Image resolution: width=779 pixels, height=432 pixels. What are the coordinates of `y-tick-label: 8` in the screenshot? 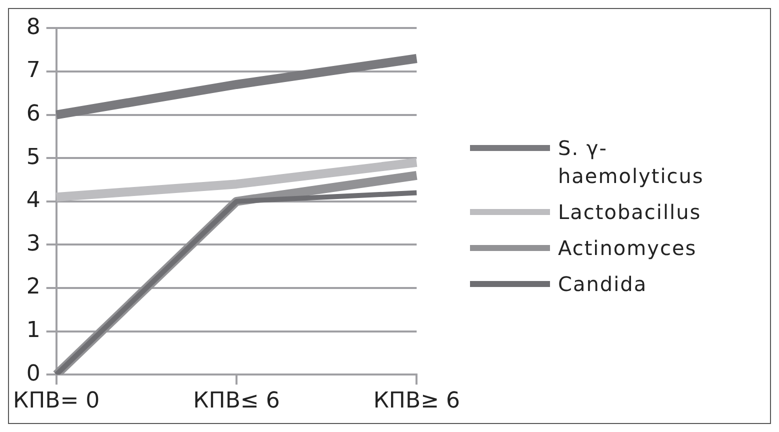 It's located at (33, 27).